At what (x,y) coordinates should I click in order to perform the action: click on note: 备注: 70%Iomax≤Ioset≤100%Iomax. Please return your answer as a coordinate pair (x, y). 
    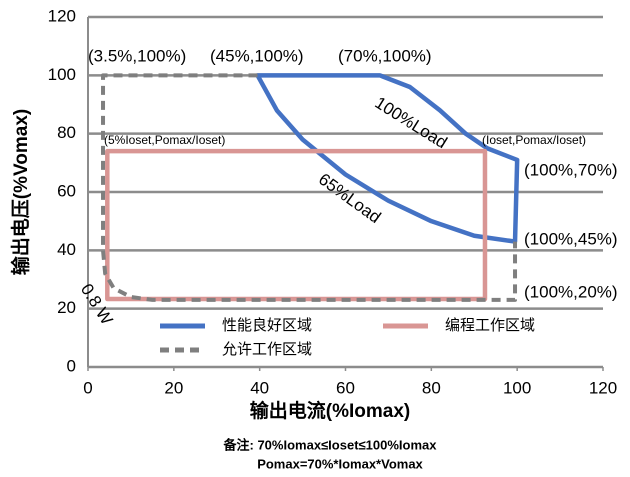
    Looking at the image, I should click on (330, 444).